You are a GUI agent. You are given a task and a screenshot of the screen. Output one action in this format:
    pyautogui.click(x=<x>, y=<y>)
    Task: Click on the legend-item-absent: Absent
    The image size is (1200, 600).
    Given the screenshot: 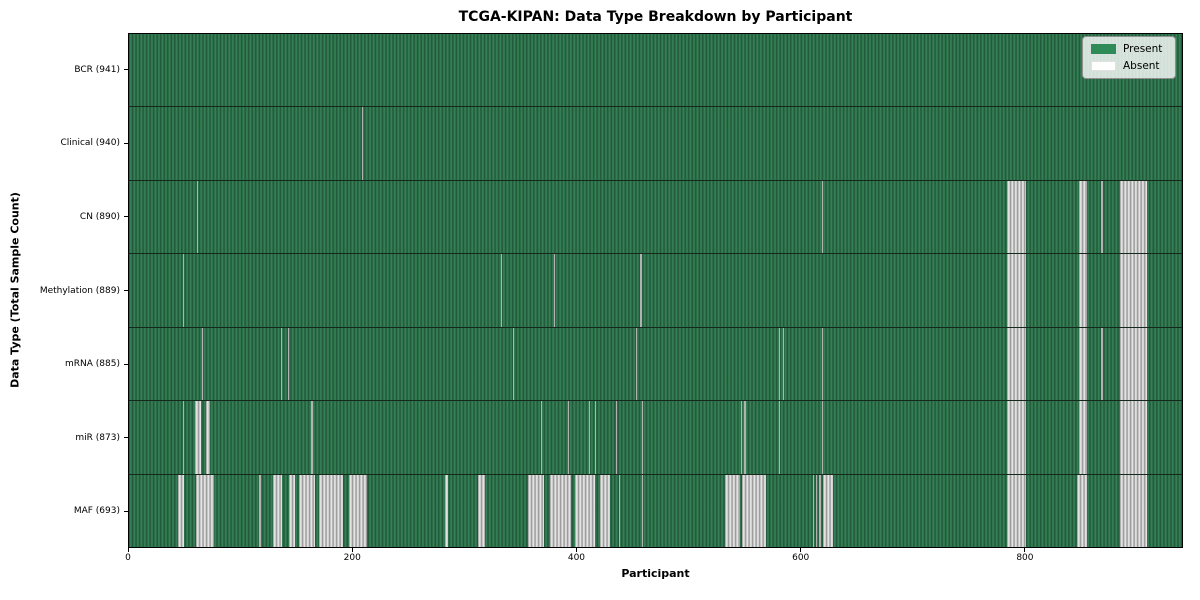 What is the action you would take?
    pyautogui.click(x=1129, y=66)
    